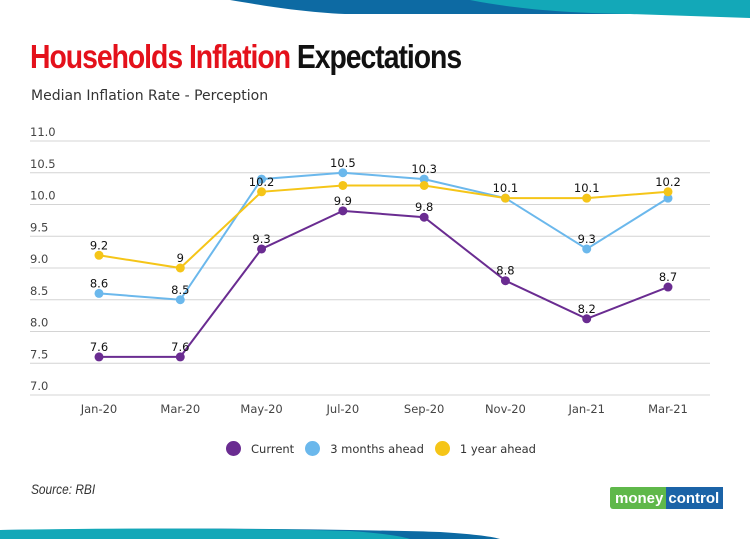 This screenshot has width=750, height=539. Describe the element at coordinates (424, 207) in the screenshot. I see `data-label: 9.8` at that location.